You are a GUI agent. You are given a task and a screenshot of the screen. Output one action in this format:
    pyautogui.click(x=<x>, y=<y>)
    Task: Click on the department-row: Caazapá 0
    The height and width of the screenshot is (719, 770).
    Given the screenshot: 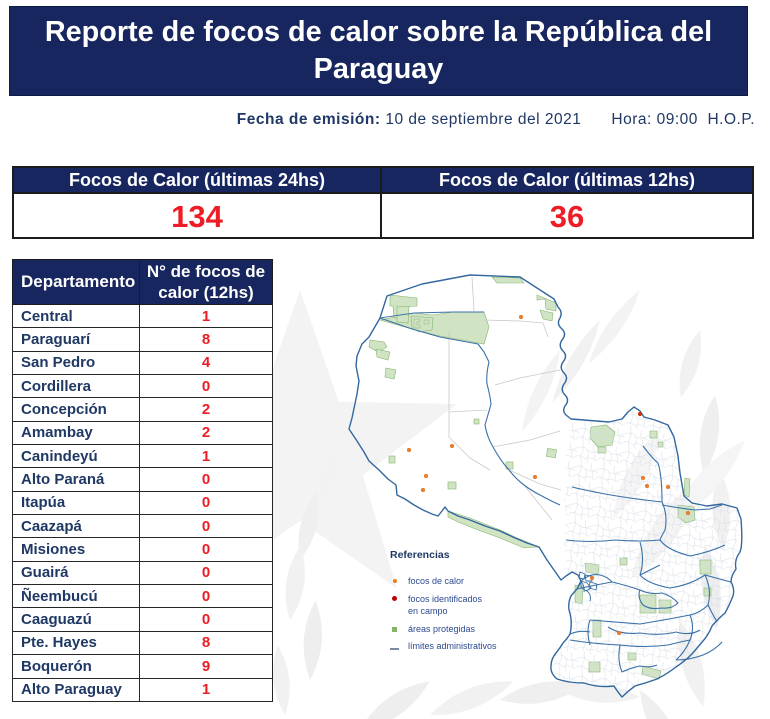 What is the action you would take?
    pyautogui.click(x=142, y=526)
    